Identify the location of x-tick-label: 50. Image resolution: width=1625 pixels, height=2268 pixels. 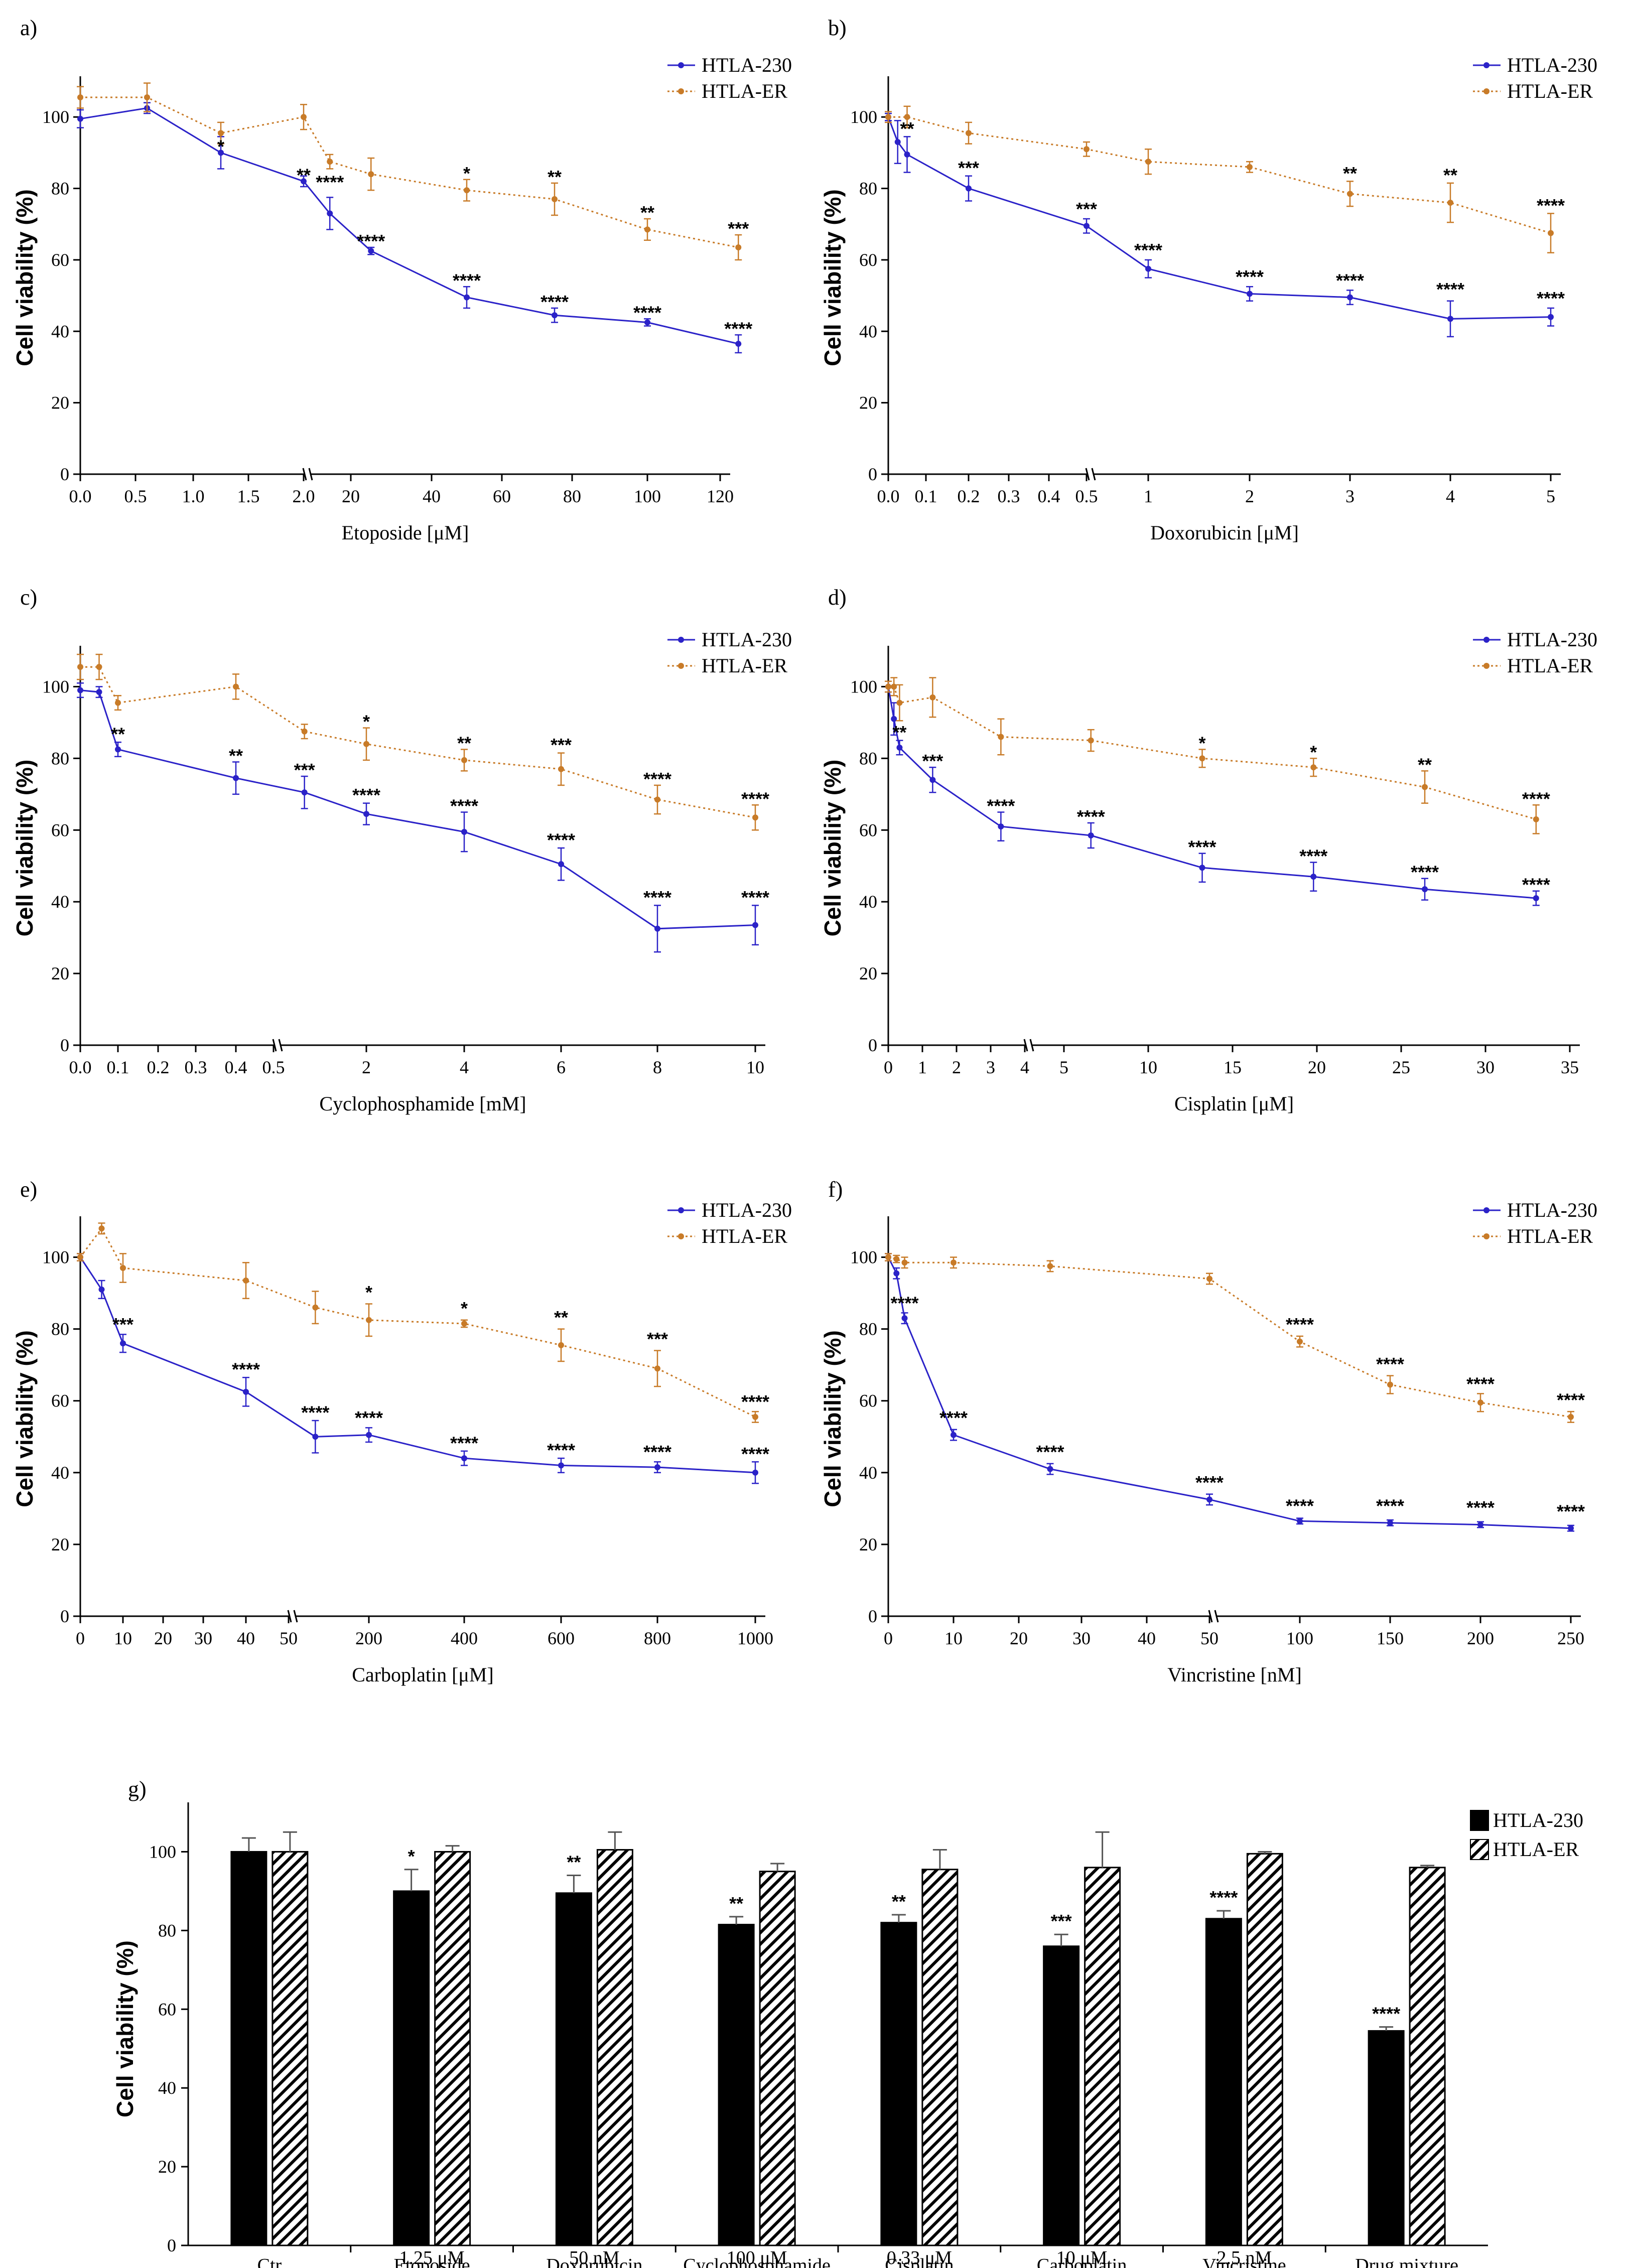
(1209, 1638).